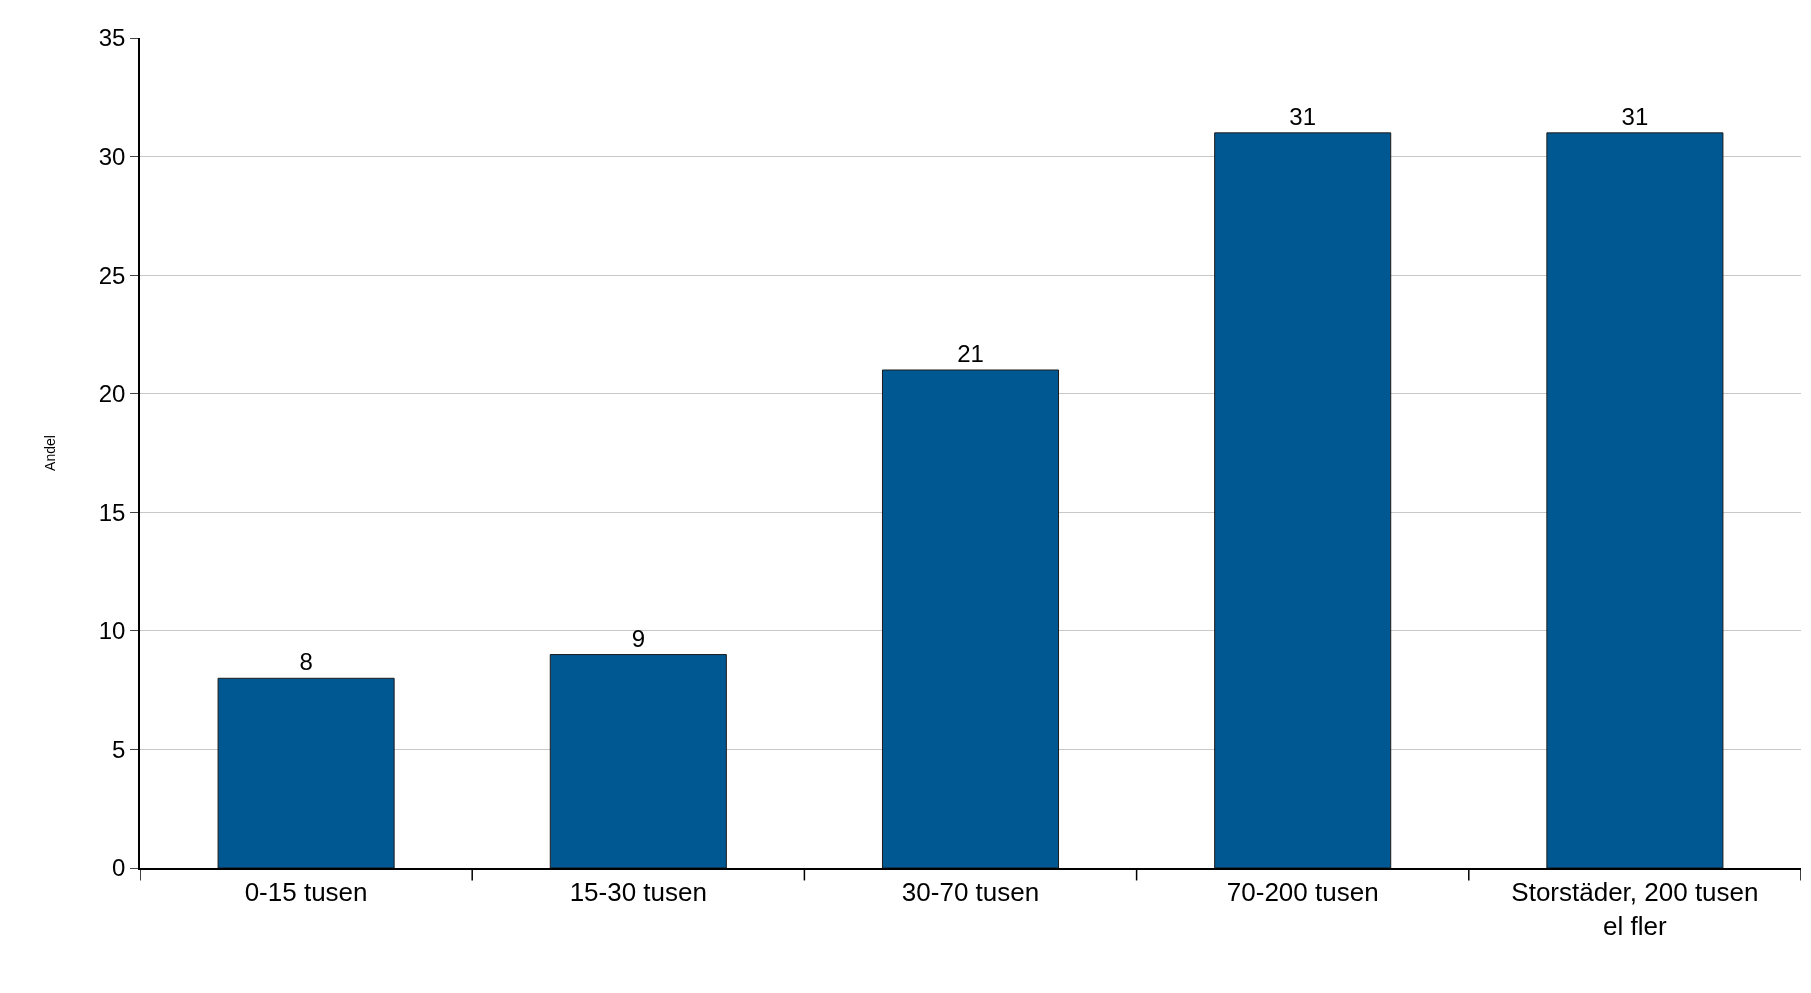 The width and height of the screenshot is (1811, 993). I want to click on y-axis-title: Andel, so click(49, 453).